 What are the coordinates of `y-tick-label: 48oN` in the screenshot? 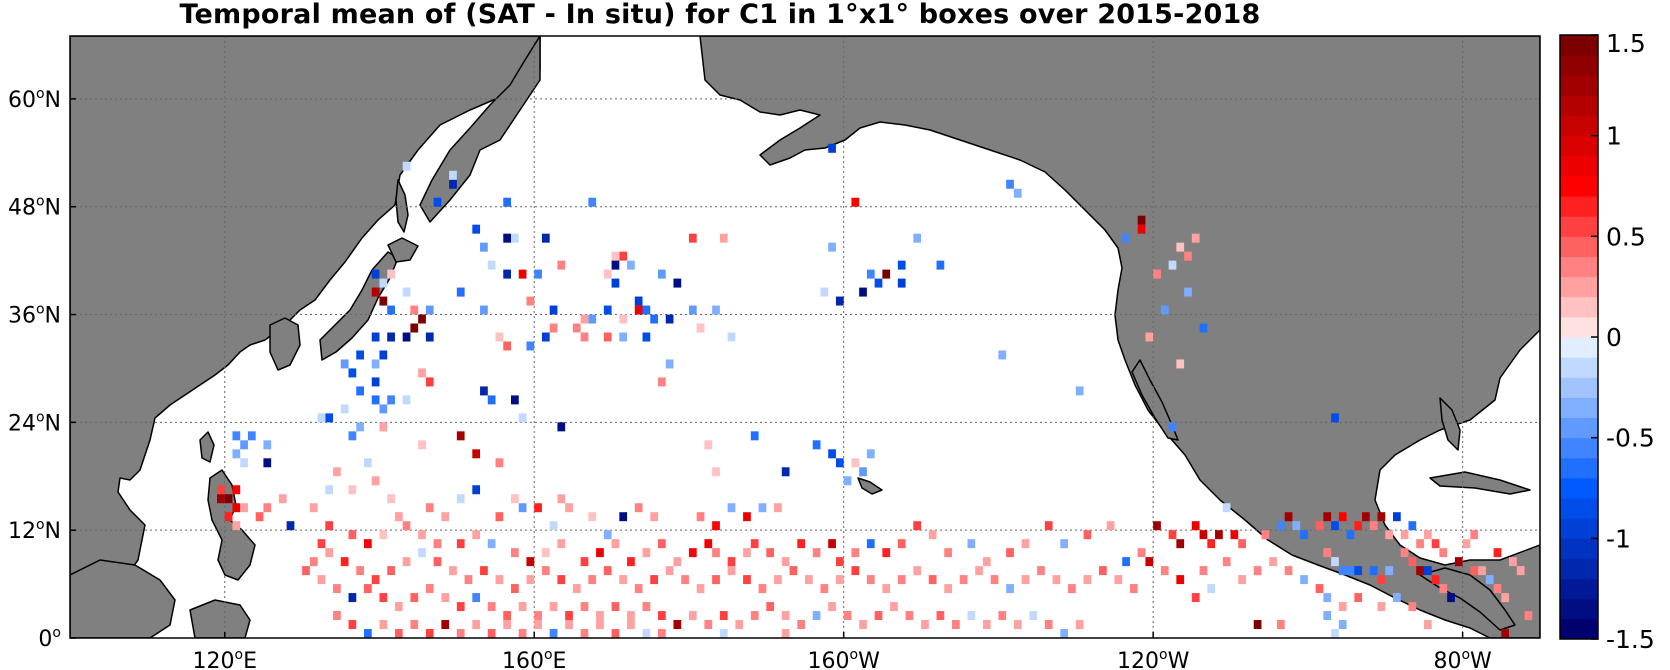 It's located at (34, 207).